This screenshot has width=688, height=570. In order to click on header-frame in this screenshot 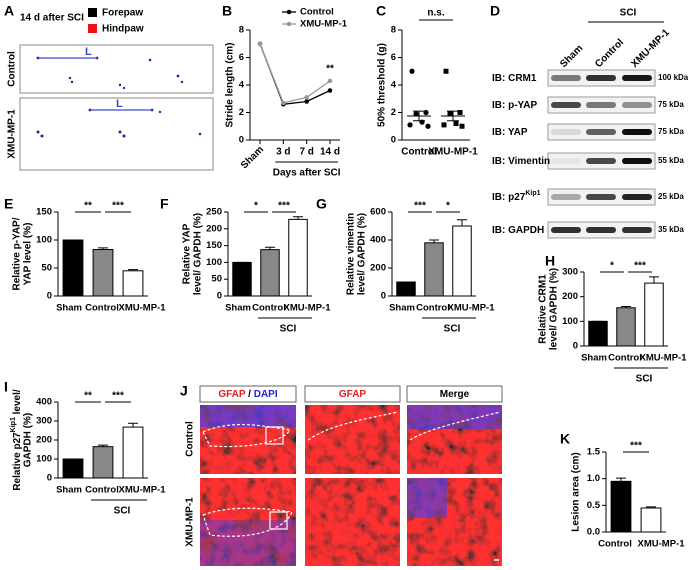, I will do `click(454, 394)`.